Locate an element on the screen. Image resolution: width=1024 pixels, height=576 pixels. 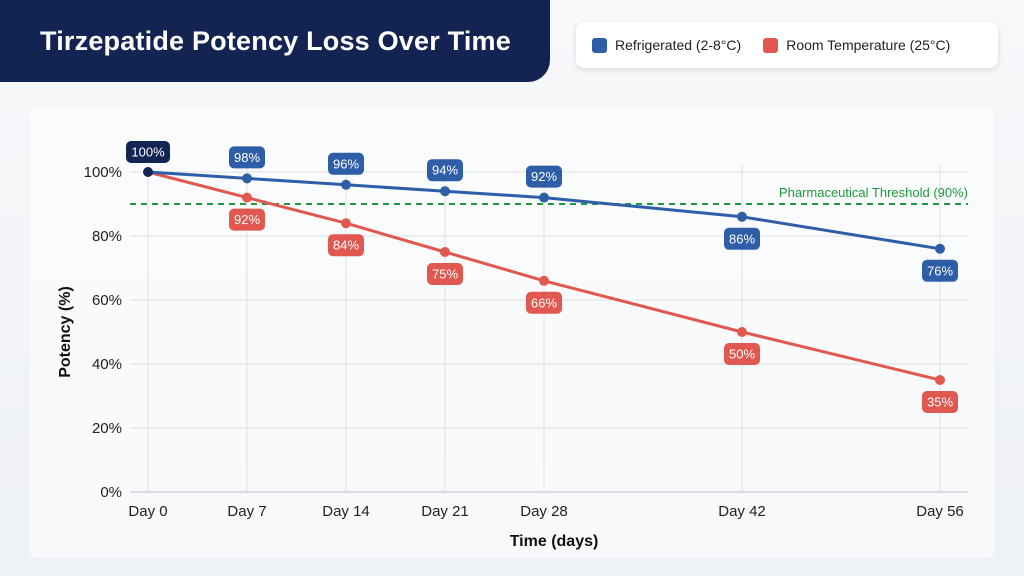
y-axis-title: Potency (%) is located at coordinates (65, 332).